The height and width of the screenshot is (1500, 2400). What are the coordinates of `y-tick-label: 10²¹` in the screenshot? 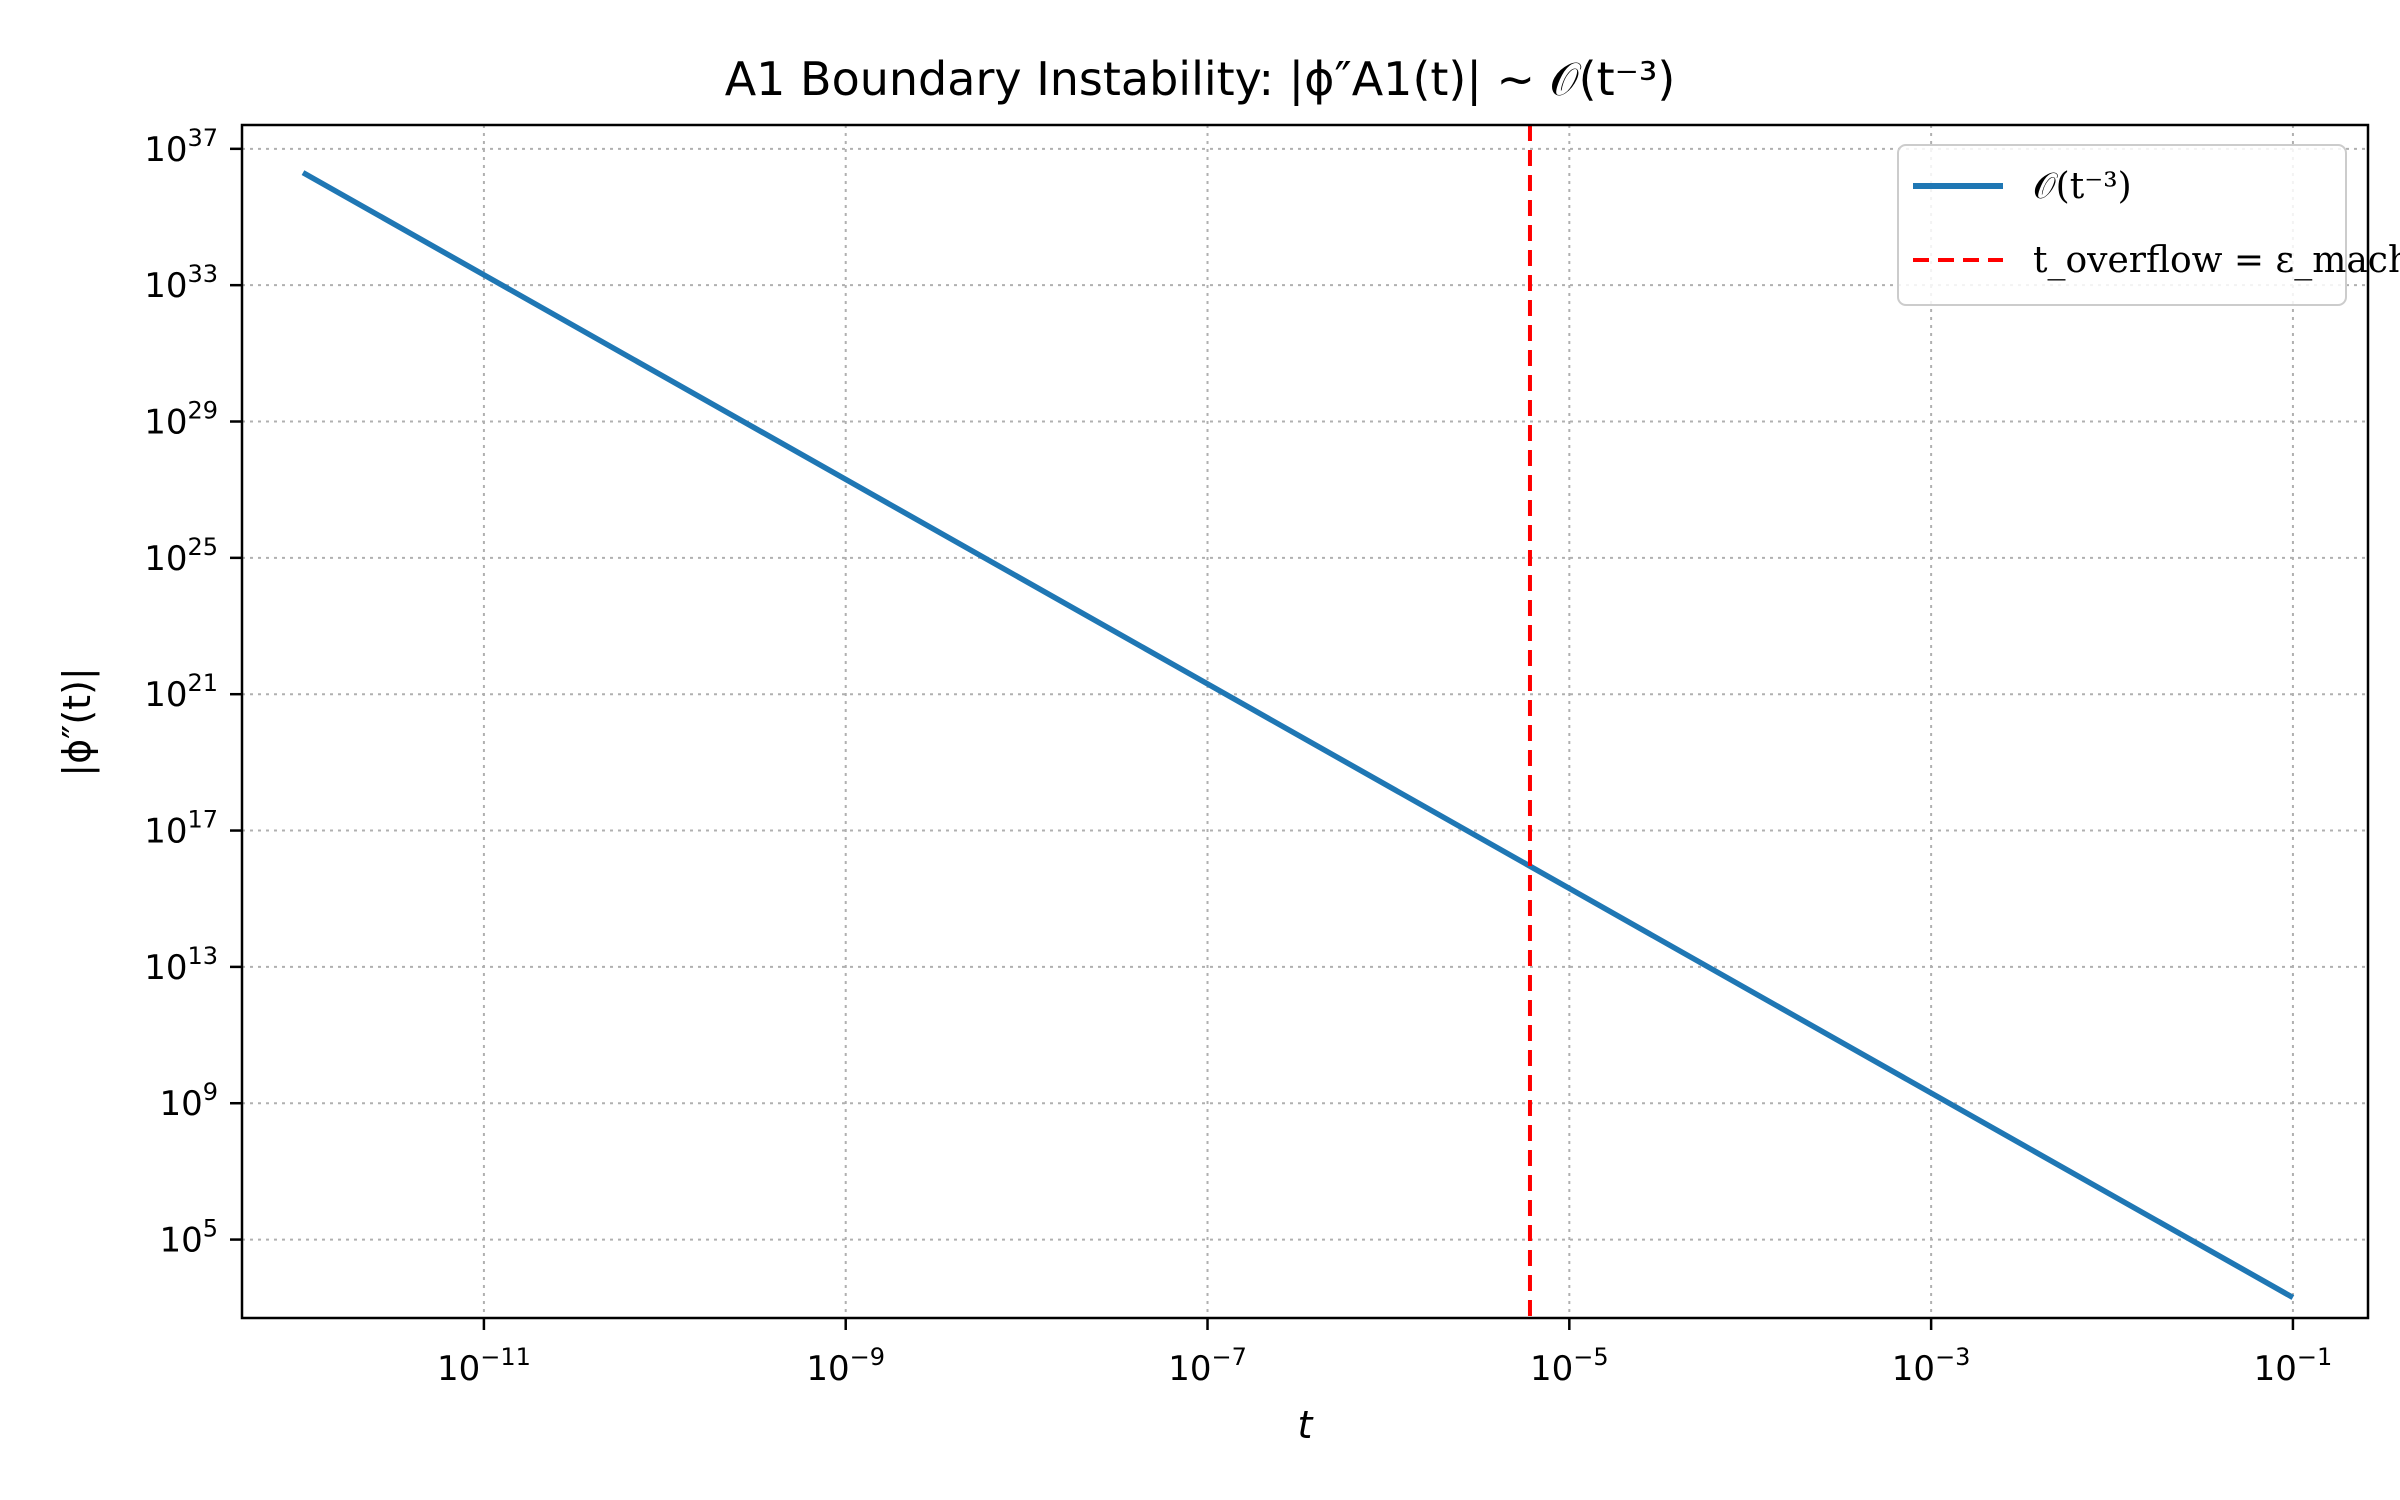 It's located at (181, 692).